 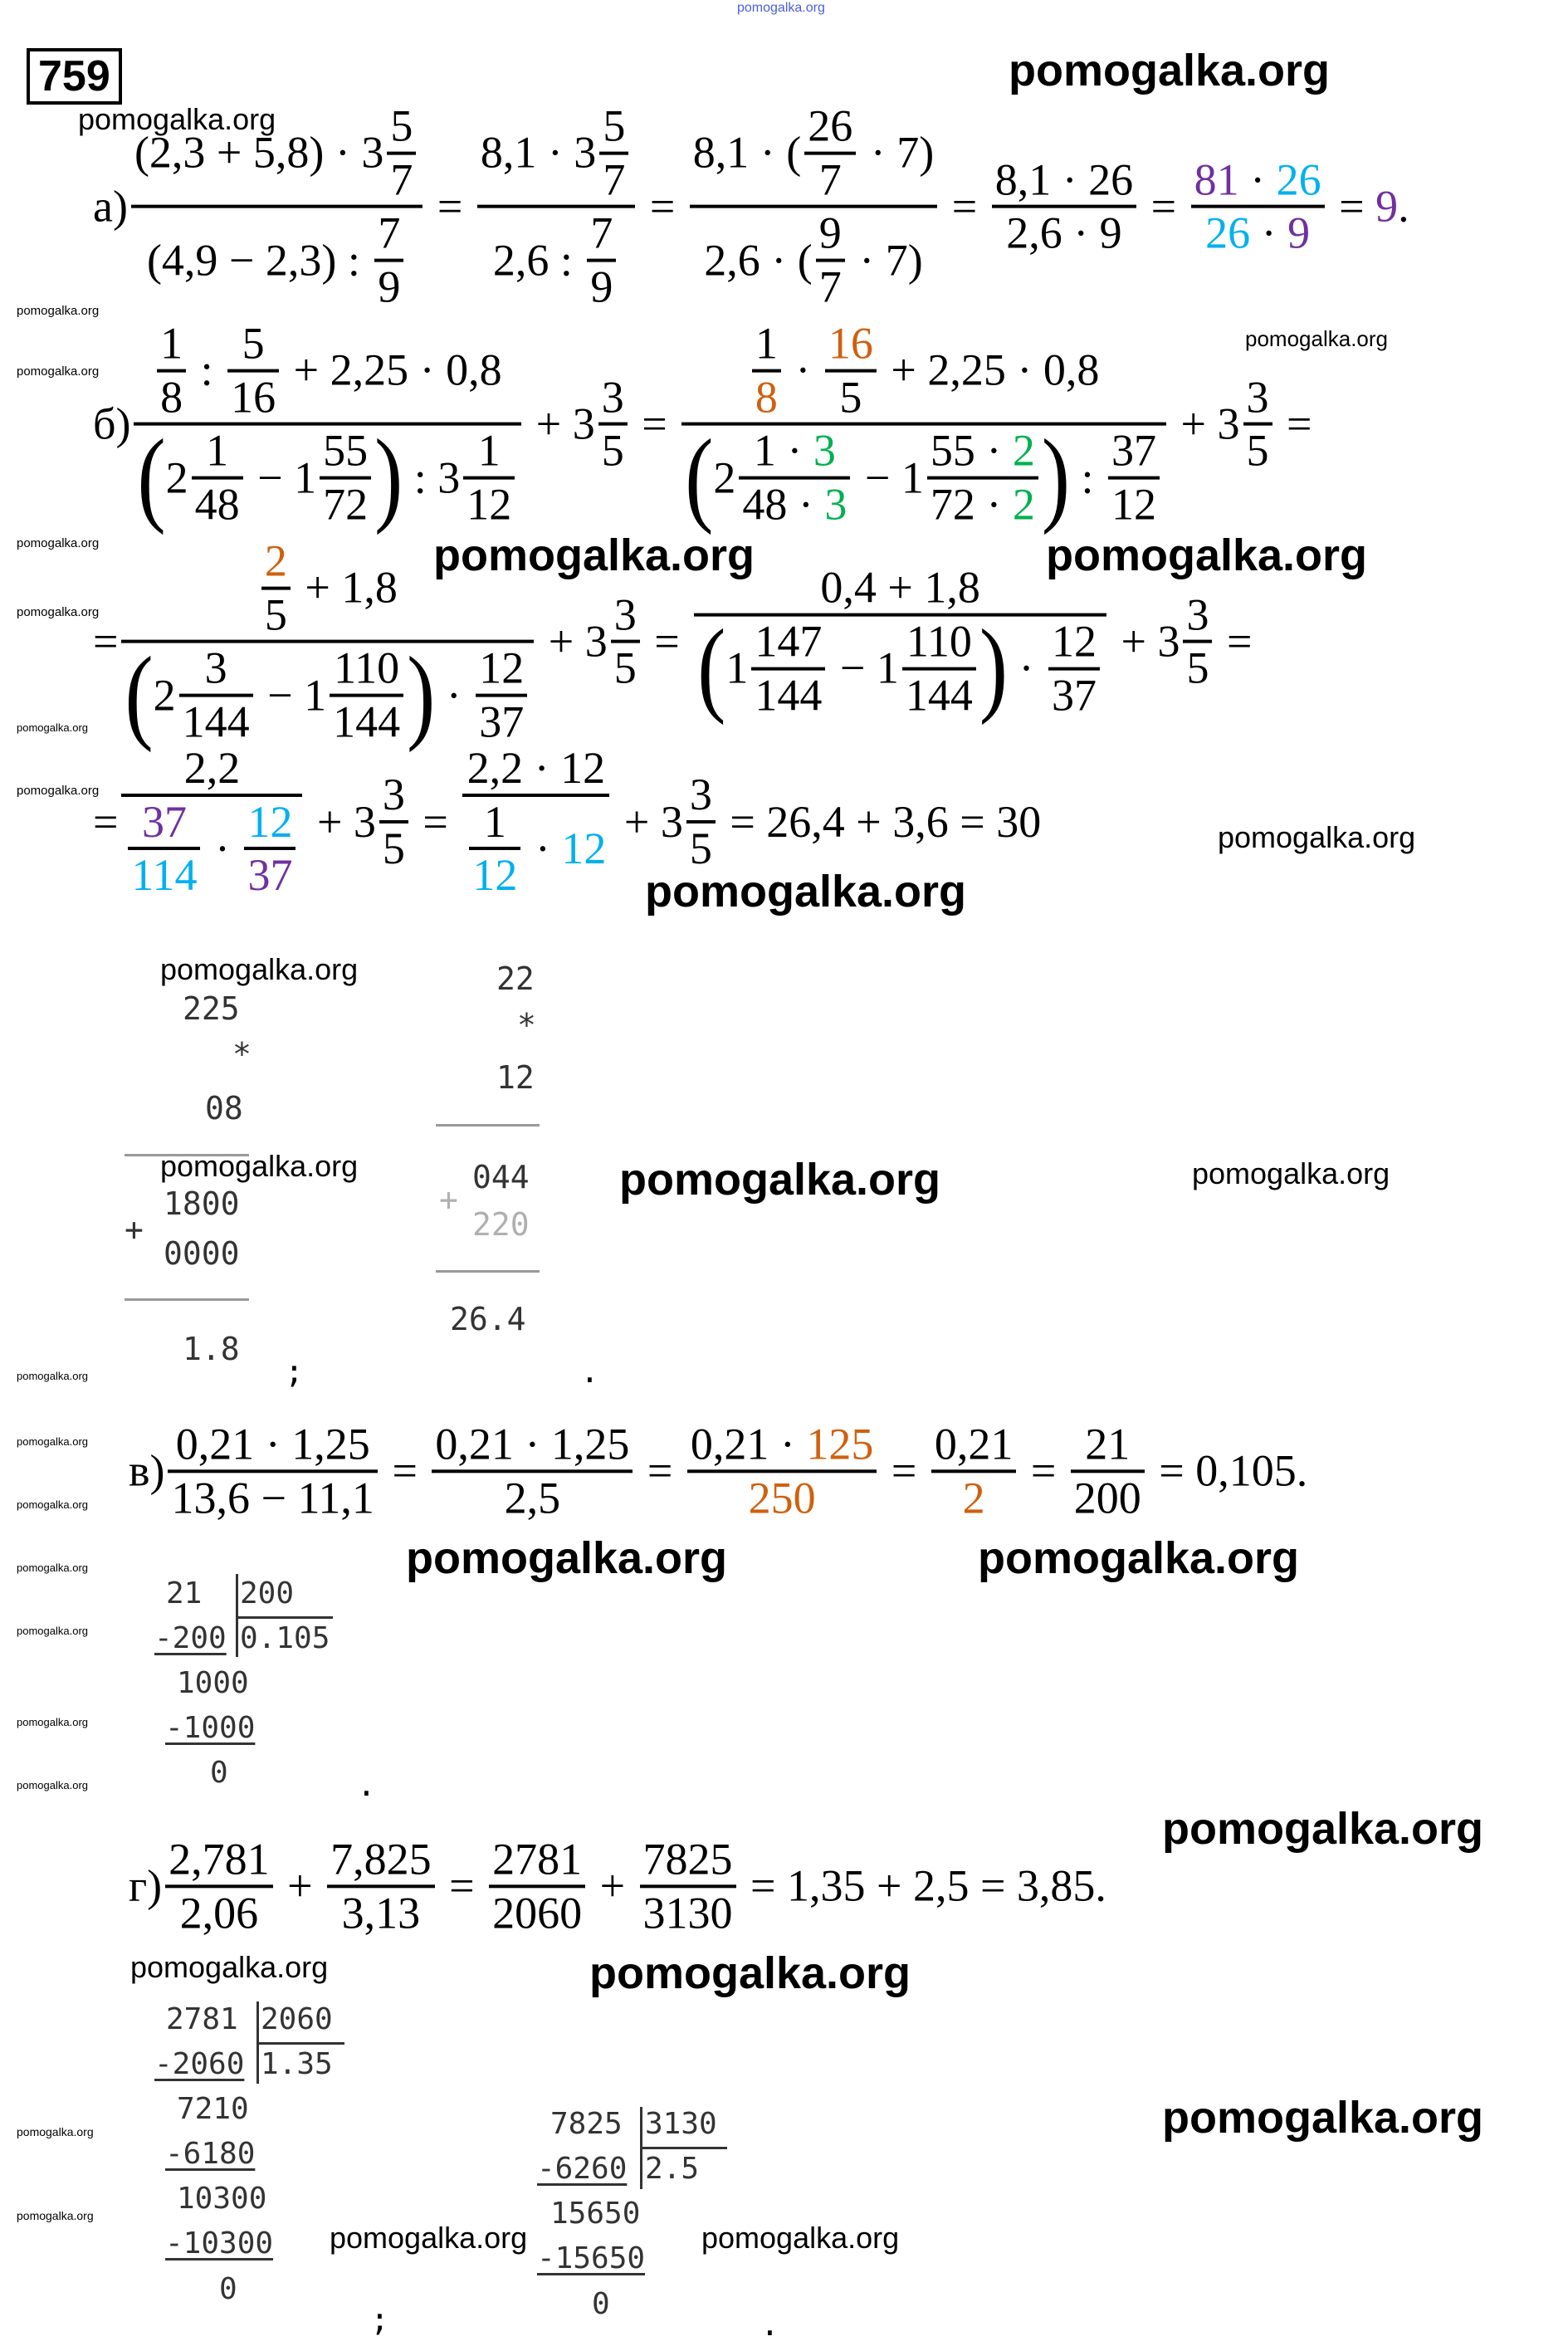 I want to click on math-text: :, so click(x=1088, y=478).